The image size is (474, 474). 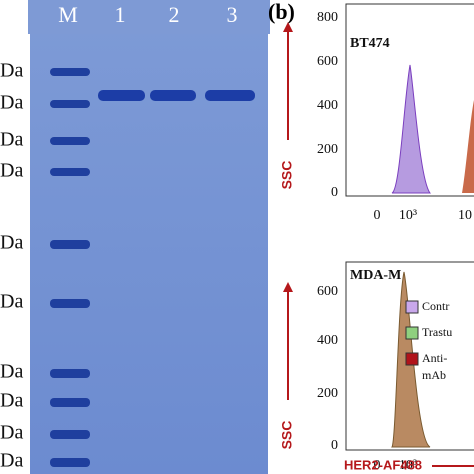 What do you see at coordinates (120, 14) in the screenshot?
I see `lane-label: 1` at bounding box center [120, 14].